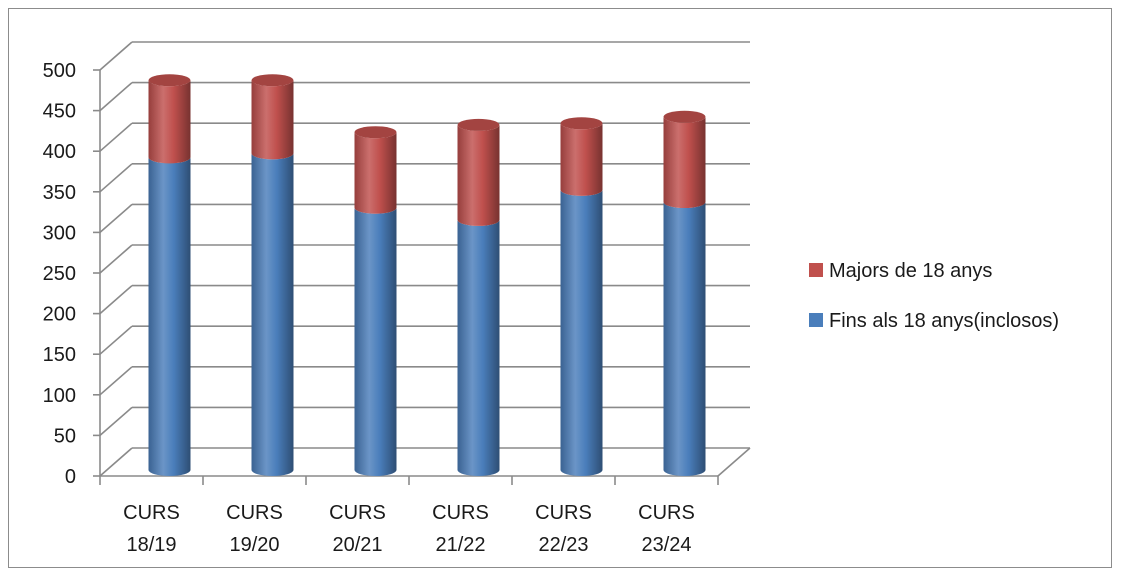  Describe the element at coordinates (563, 545) in the screenshot. I see `x-category-label: 22/23` at that location.